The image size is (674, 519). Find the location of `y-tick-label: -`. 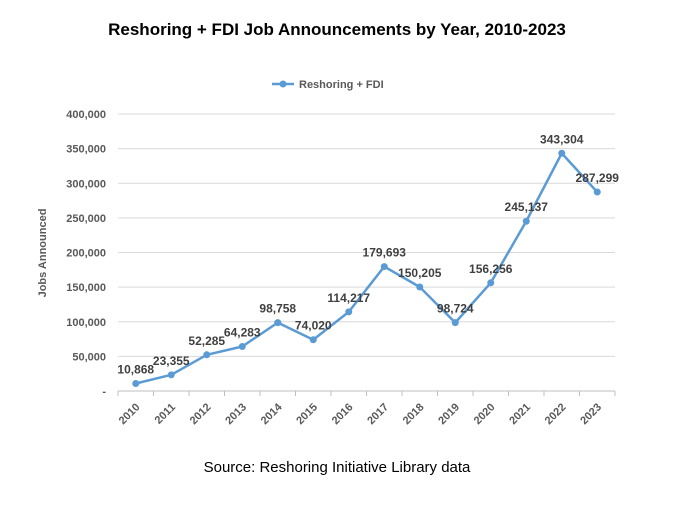

y-tick-label: - is located at coordinates (104, 392).